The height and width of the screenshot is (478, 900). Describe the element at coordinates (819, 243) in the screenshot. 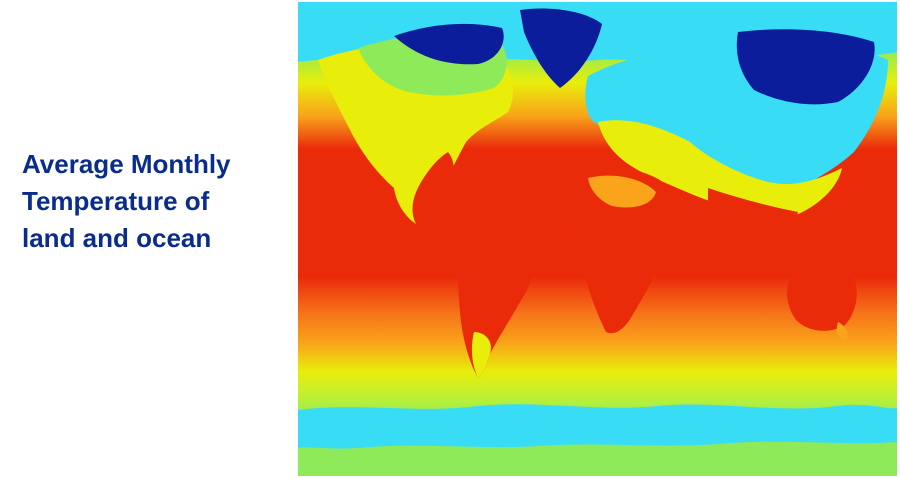

I see `southeast-asia-islands` at that location.